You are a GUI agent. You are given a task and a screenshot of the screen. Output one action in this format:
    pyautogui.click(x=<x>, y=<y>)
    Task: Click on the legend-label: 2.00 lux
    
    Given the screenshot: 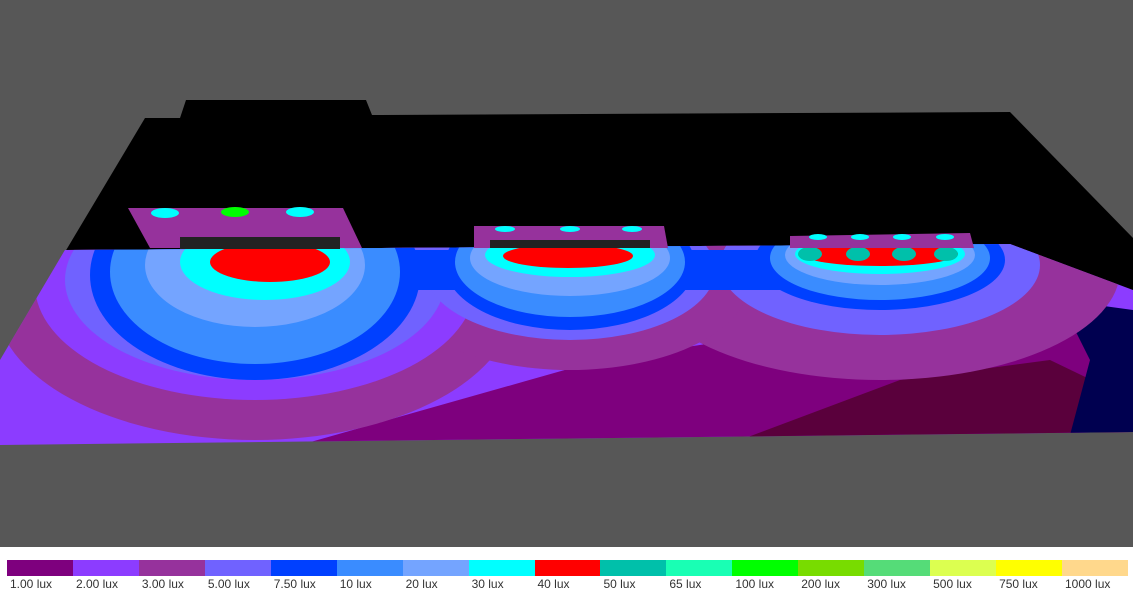 What is the action you would take?
    pyautogui.click(x=96, y=584)
    